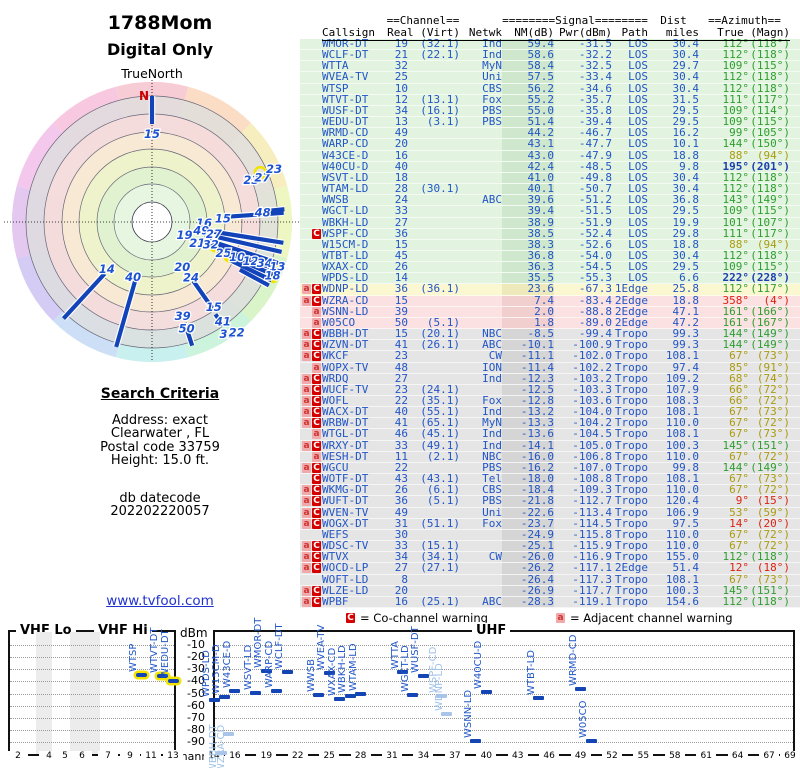 This screenshot has width=800, height=768. What do you see at coordinates (345, 568) in the screenshot?
I see `cell-callsign: WOCD-LP` at bounding box center [345, 568].